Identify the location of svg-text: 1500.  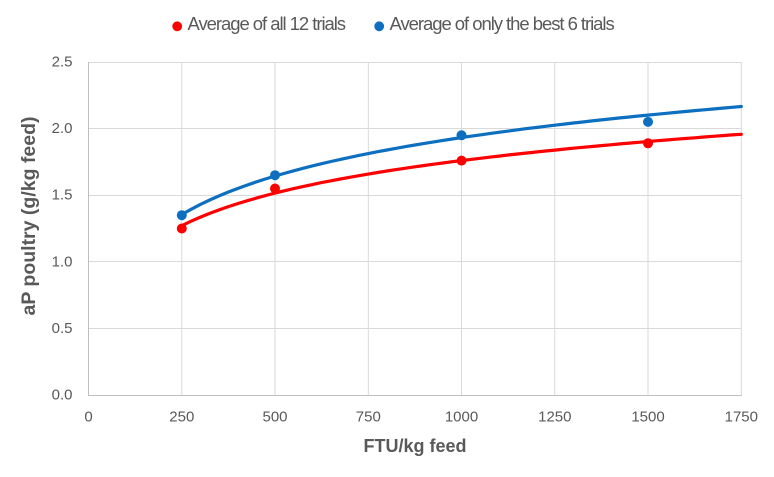
(647, 417).